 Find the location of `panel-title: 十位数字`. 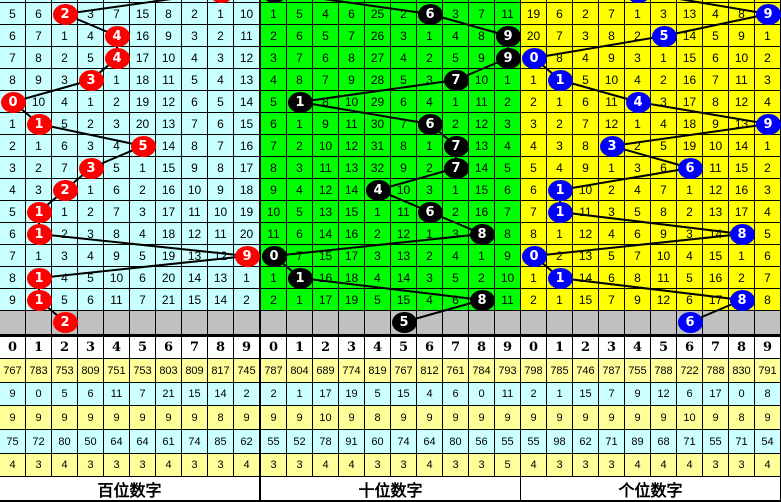

panel-title: 十位数字 is located at coordinates (390, 488).